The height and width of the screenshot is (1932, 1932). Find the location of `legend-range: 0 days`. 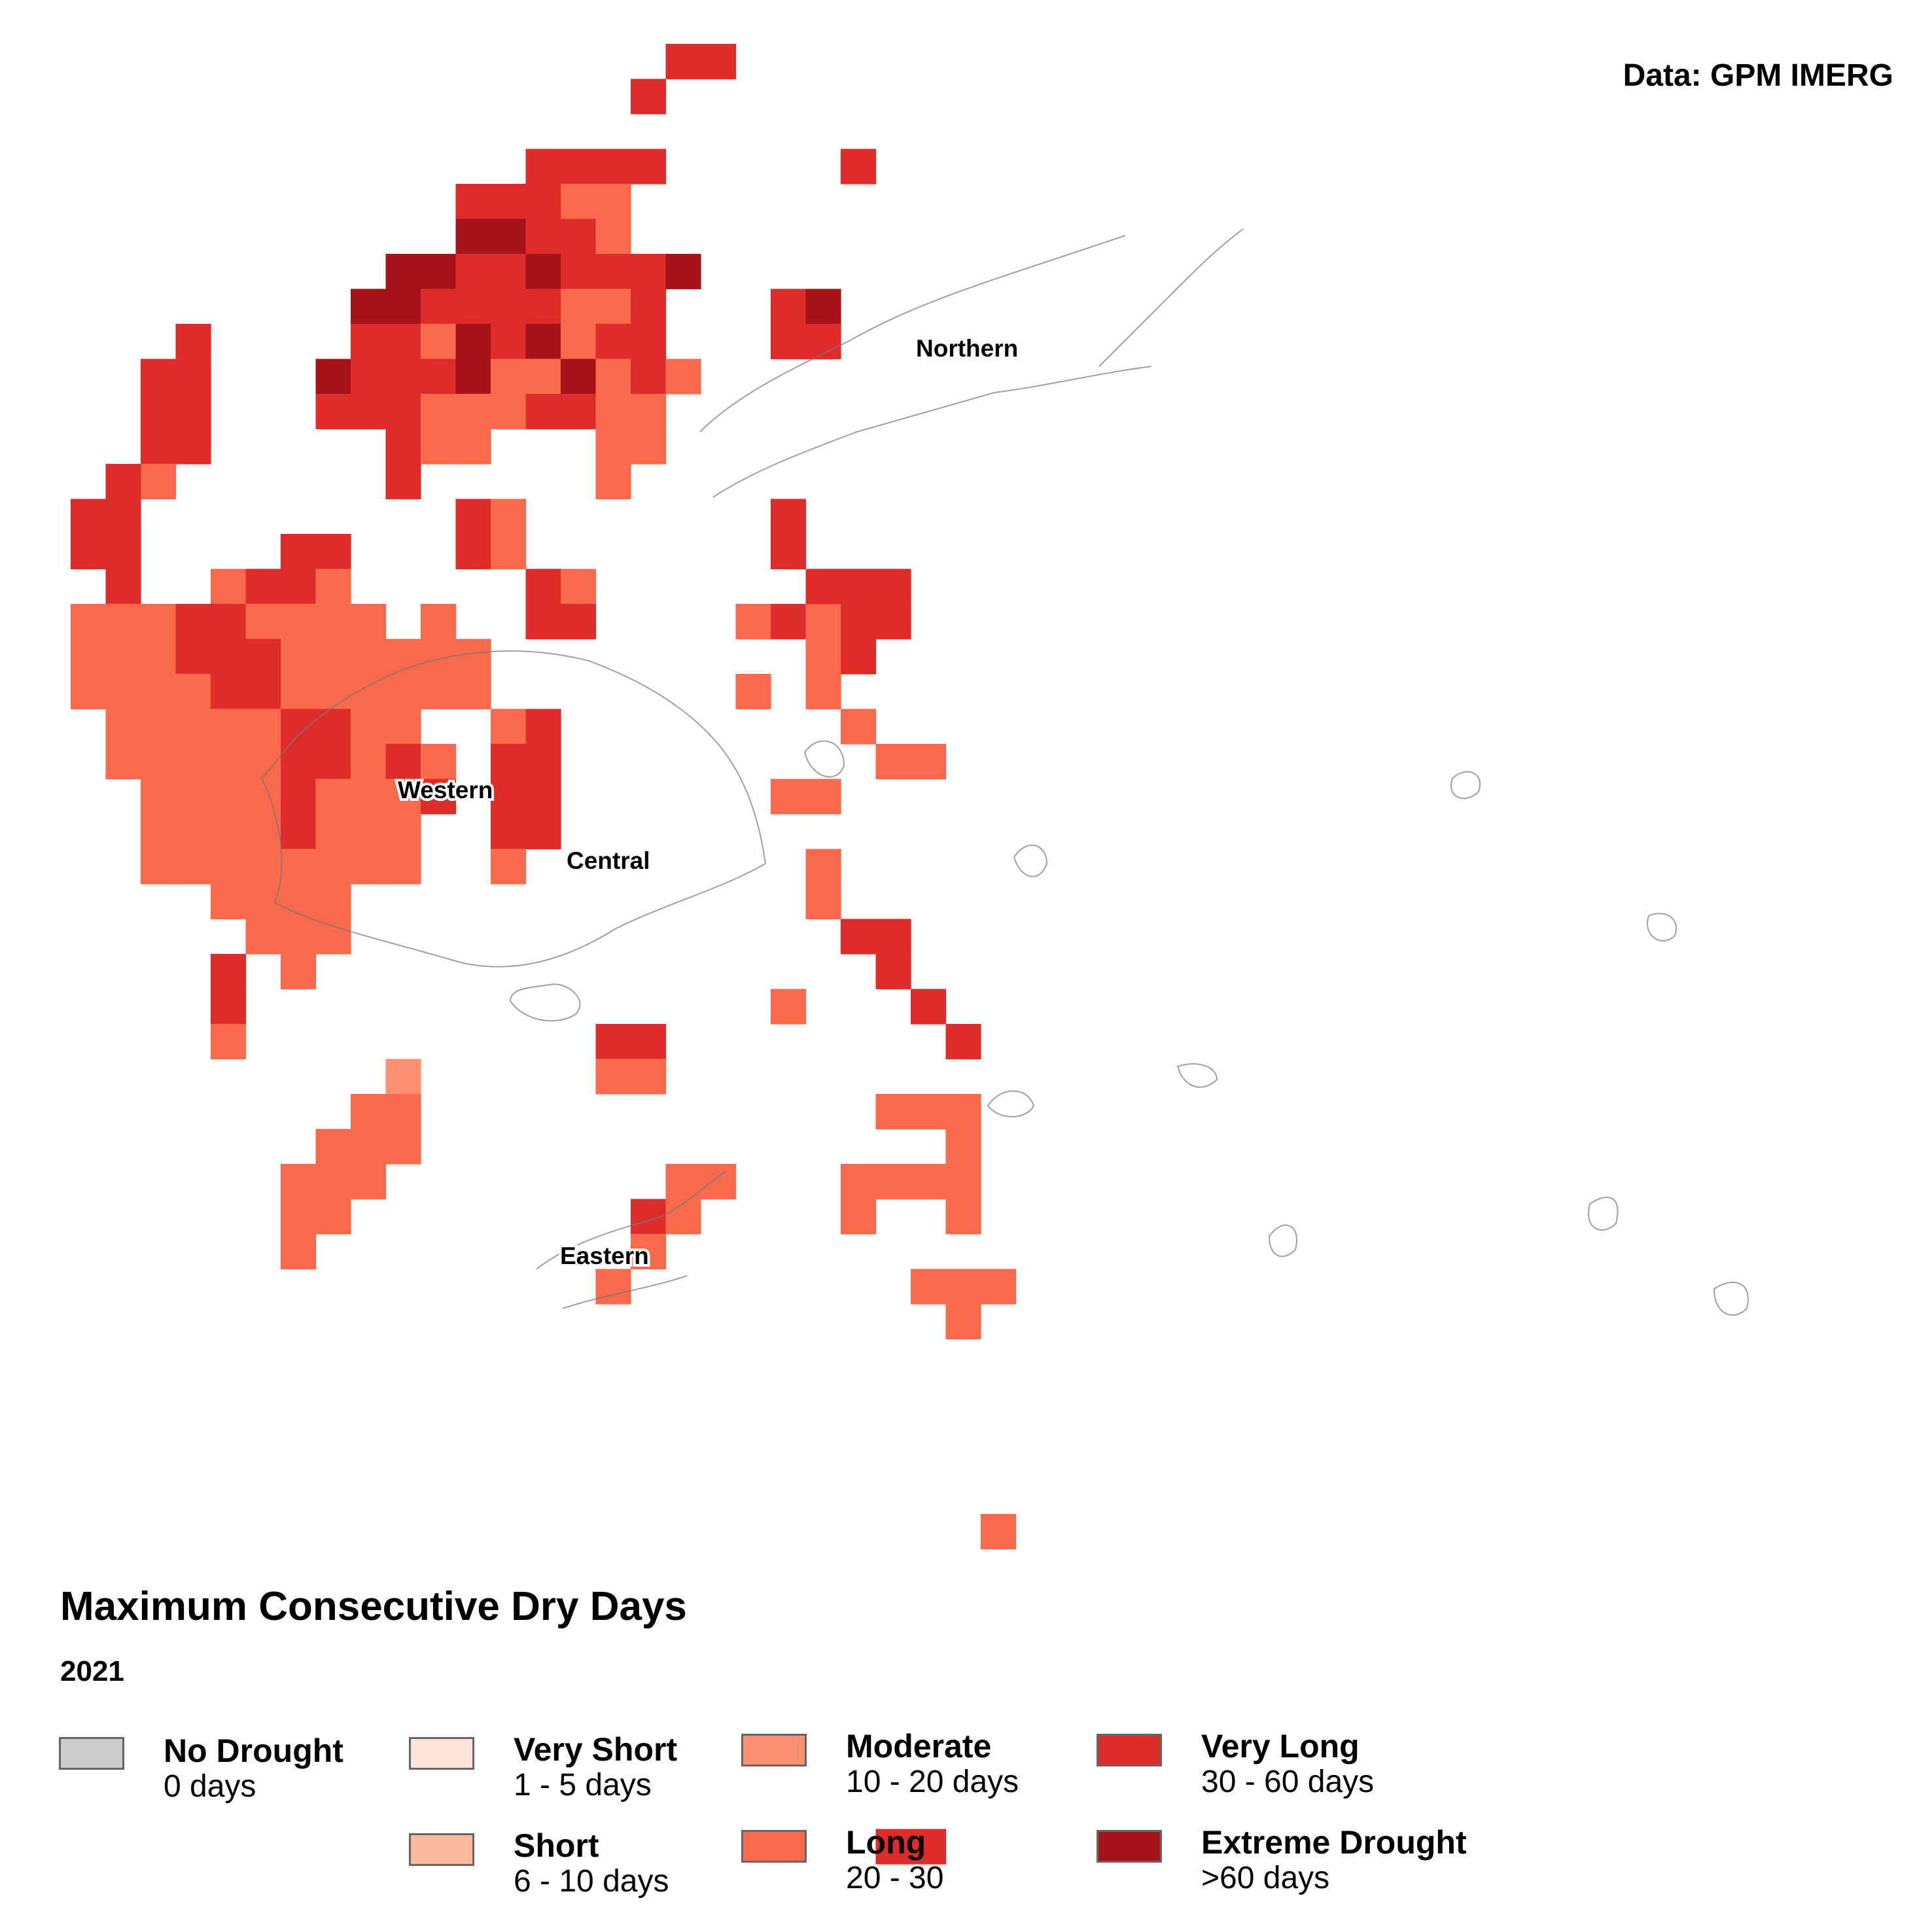

legend-range: 0 days is located at coordinates (210, 1786).